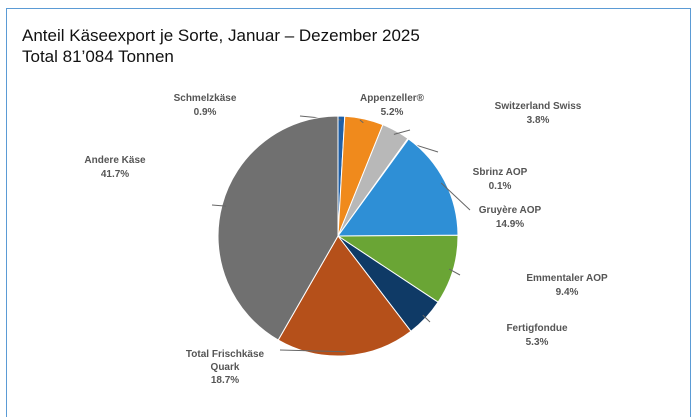  I want to click on slice-label: Total Frischkäse Quark, so click(225, 361).